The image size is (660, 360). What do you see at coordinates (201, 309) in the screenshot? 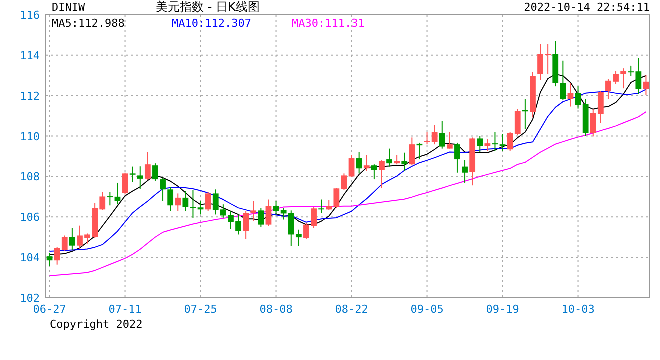
I see `x-tick-label: 07-25` at bounding box center [201, 309].